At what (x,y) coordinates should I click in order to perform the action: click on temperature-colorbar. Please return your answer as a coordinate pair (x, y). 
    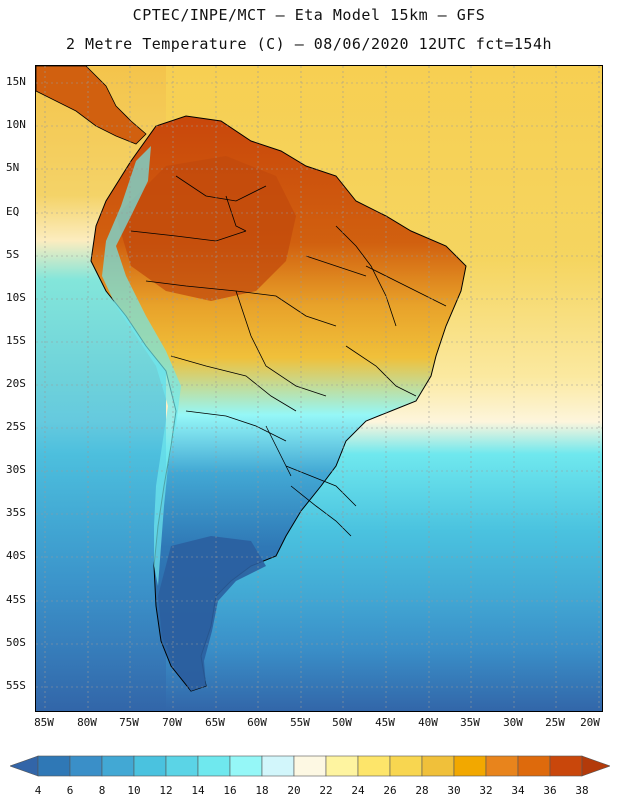
    Looking at the image, I should click on (310, 766).